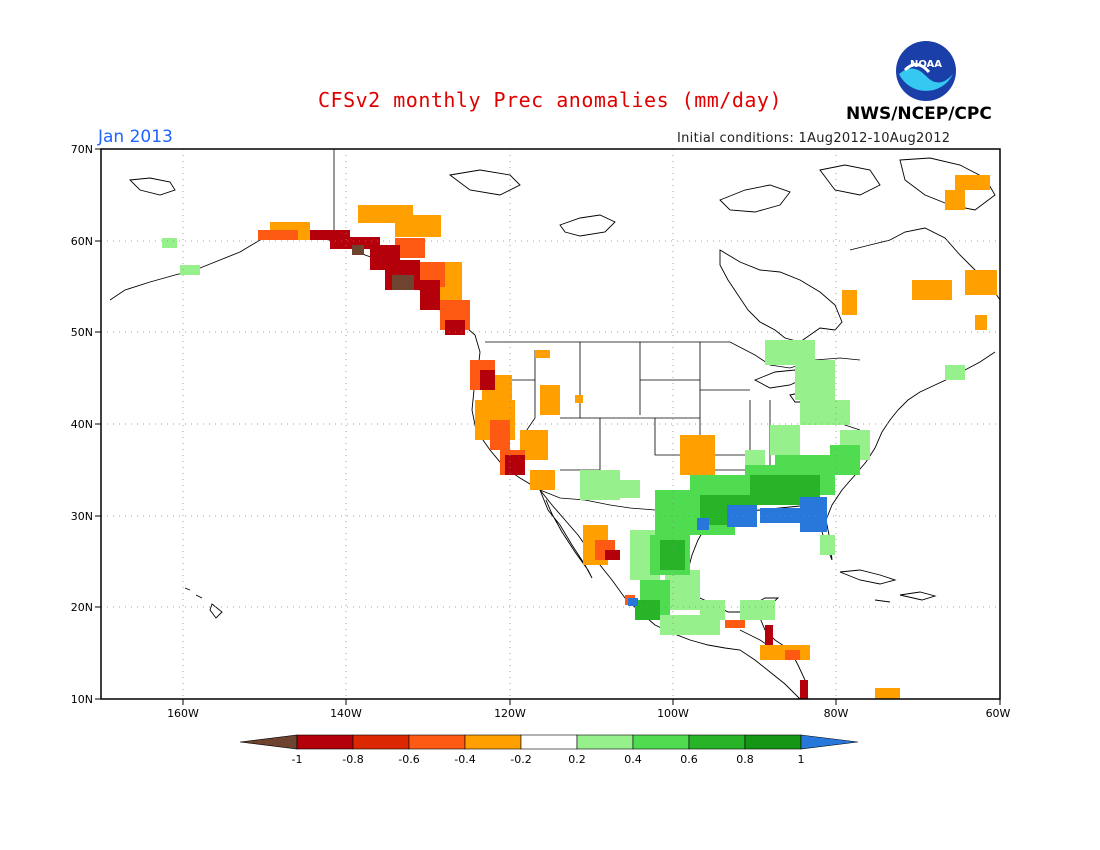  I want to click on colorbar-label: 0.8, so click(745, 759).